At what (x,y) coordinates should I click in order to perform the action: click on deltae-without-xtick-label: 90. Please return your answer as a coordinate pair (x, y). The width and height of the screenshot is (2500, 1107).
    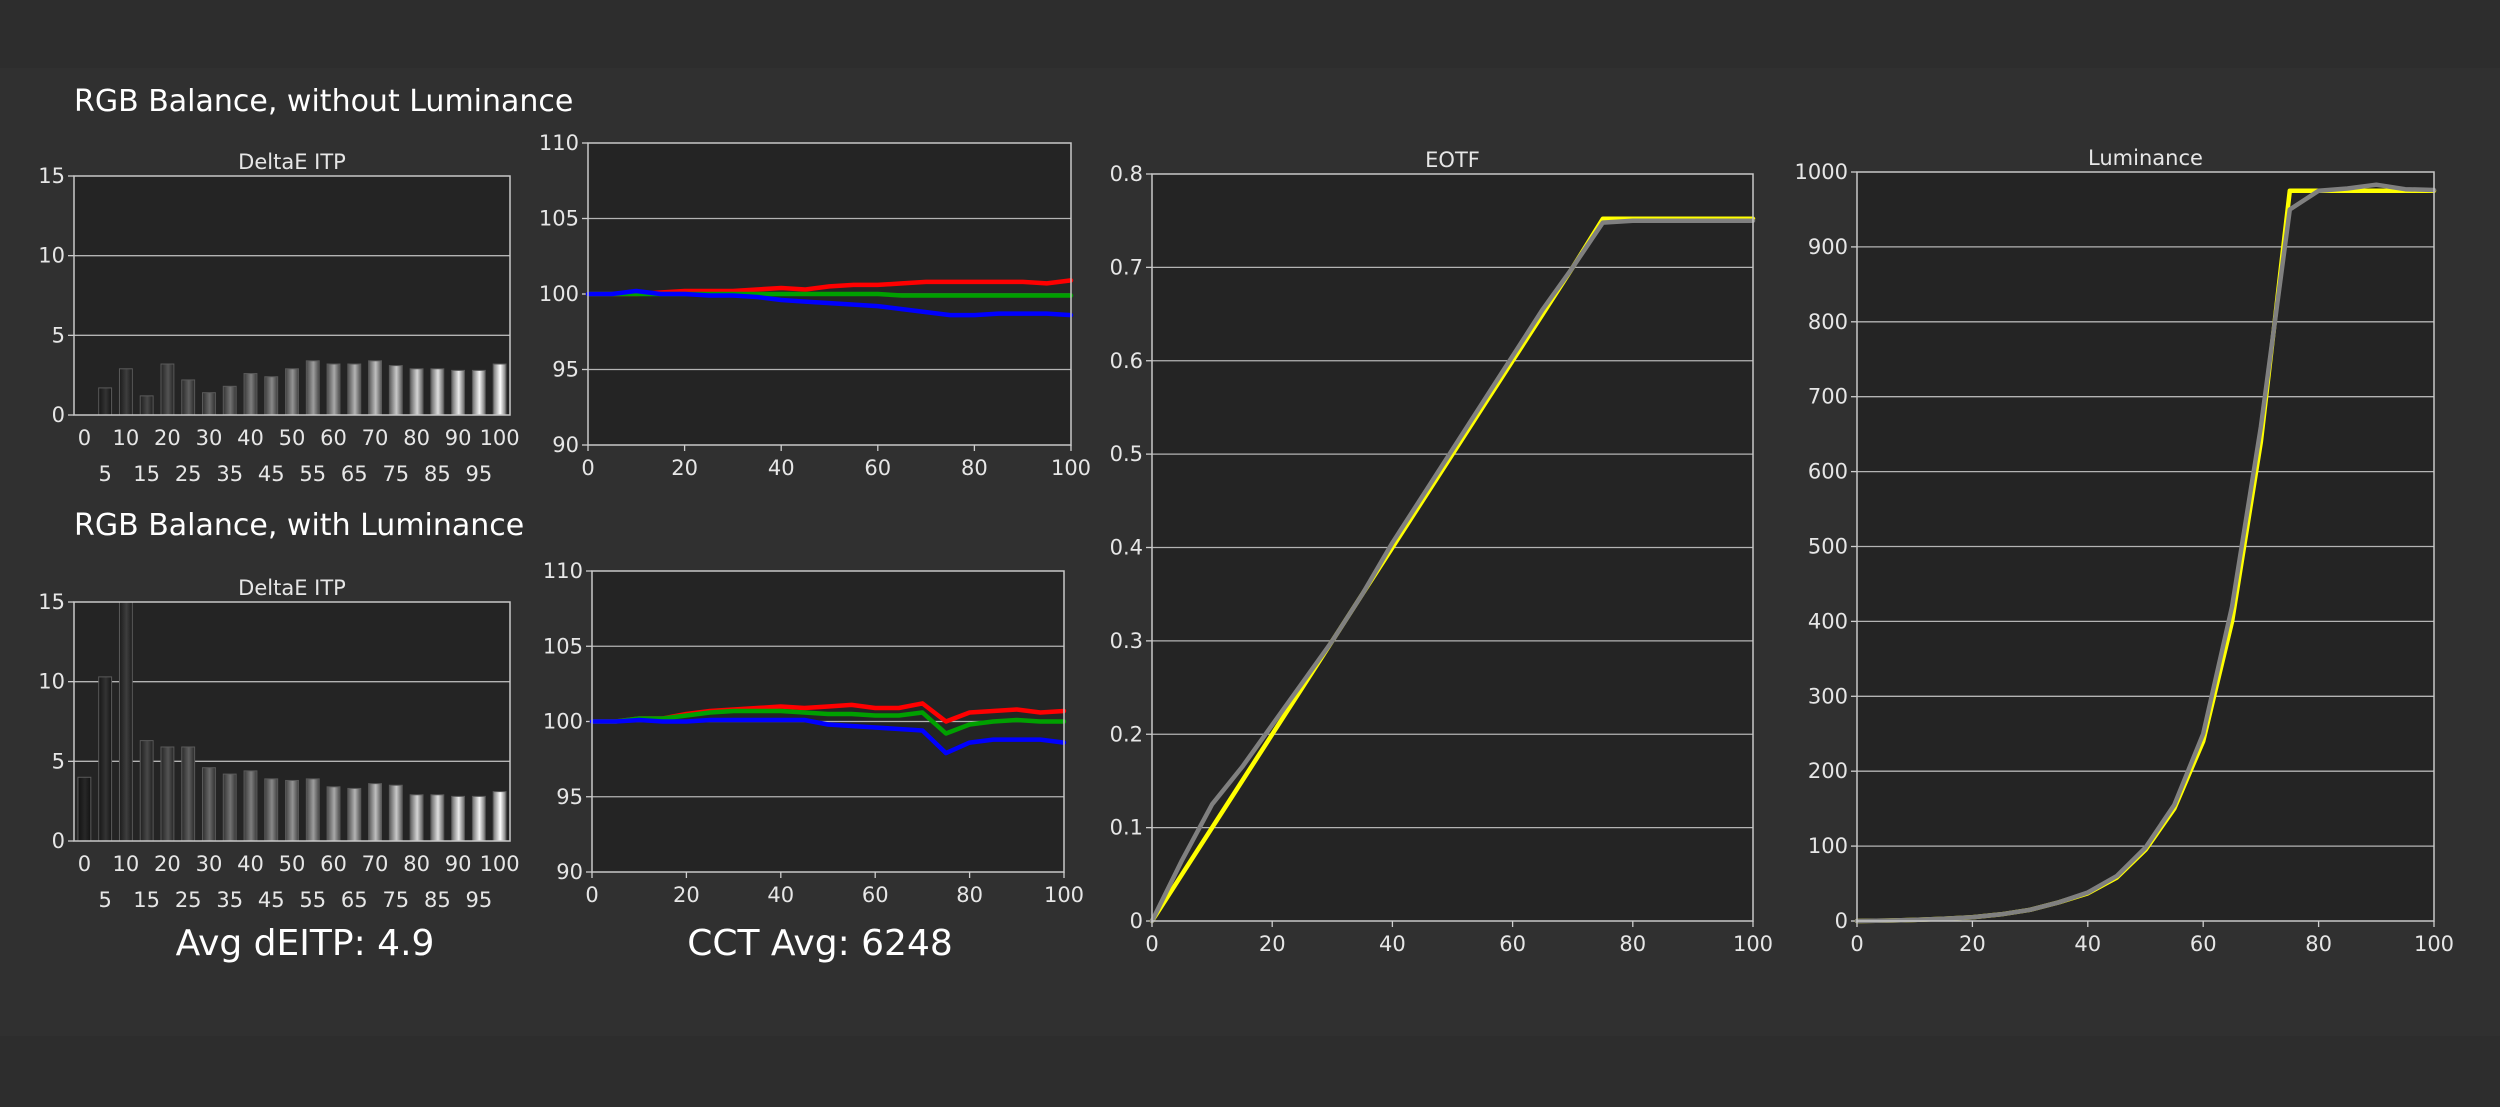
    Looking at the image, I should click on (458, 438).